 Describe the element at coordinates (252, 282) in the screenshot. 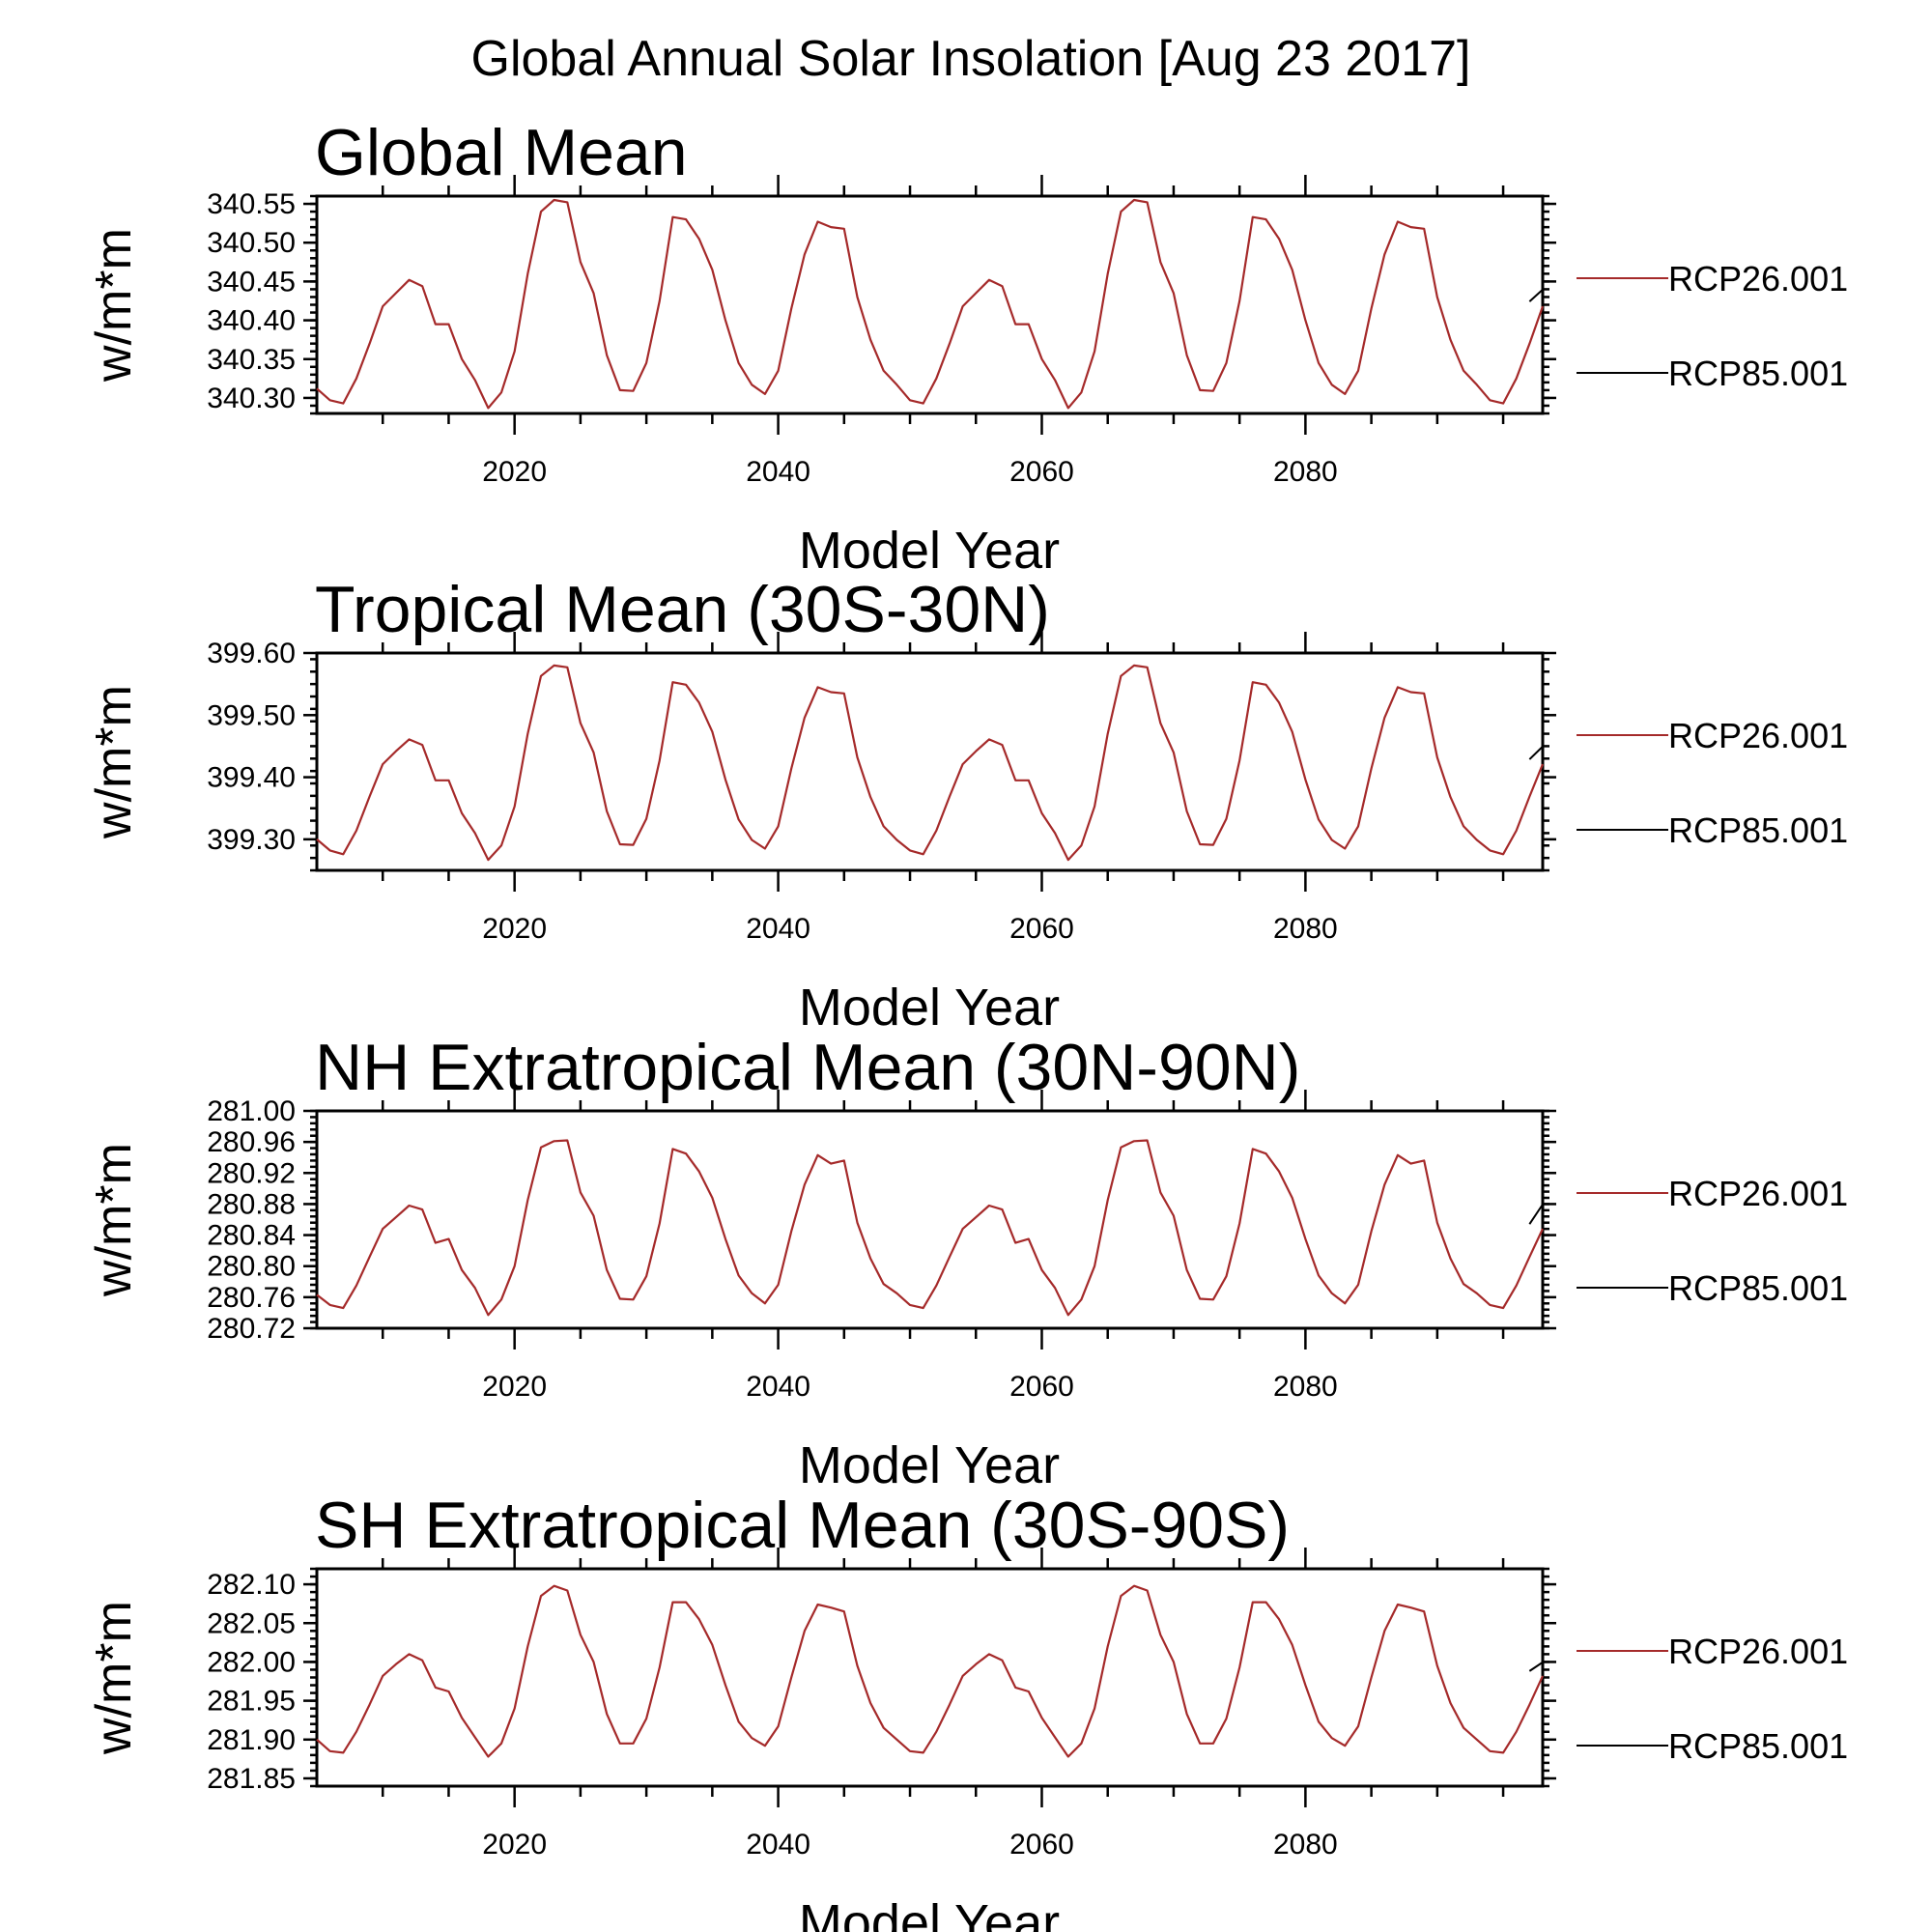

I see `y-tick-label: 340.45` at that location.